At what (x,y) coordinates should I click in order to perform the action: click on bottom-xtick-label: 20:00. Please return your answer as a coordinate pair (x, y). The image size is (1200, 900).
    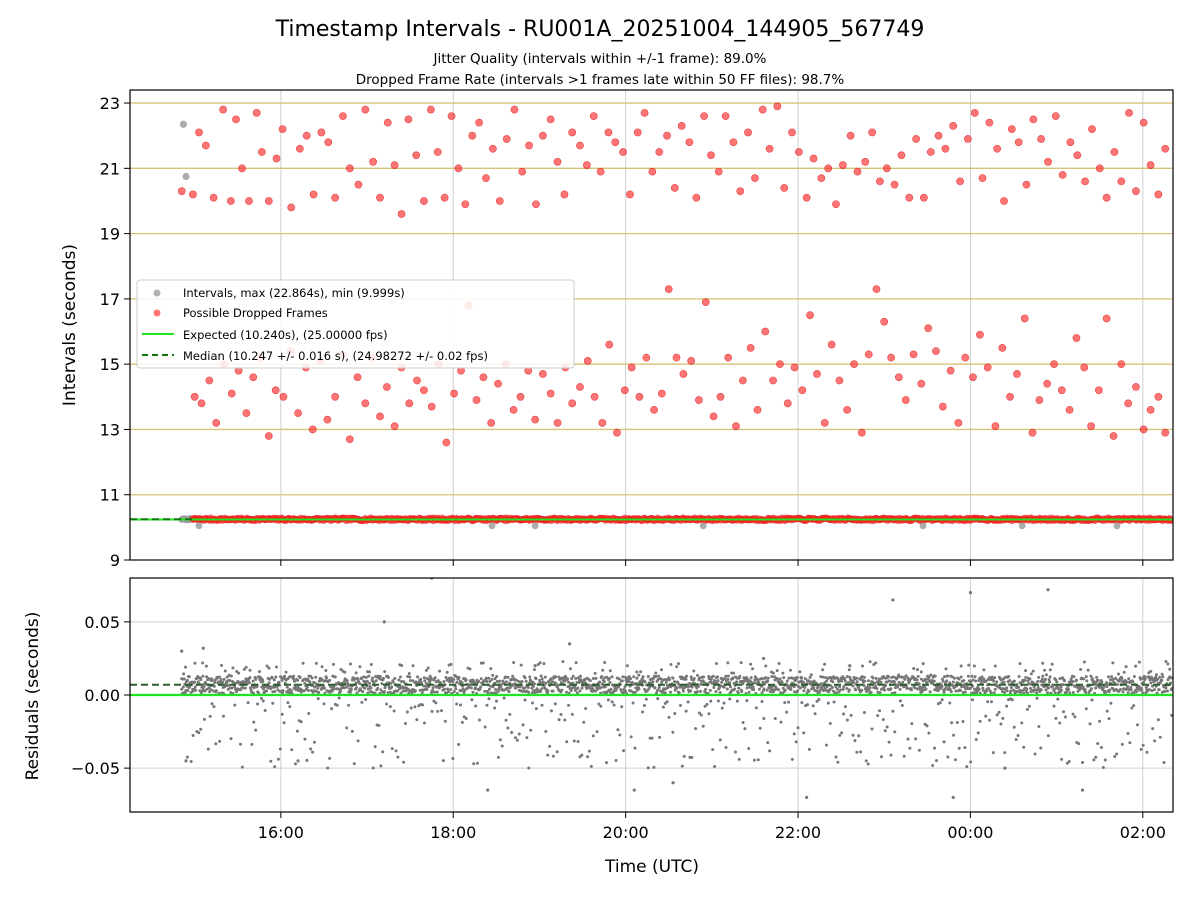
    Looking at the image, I should click on (626, 832).